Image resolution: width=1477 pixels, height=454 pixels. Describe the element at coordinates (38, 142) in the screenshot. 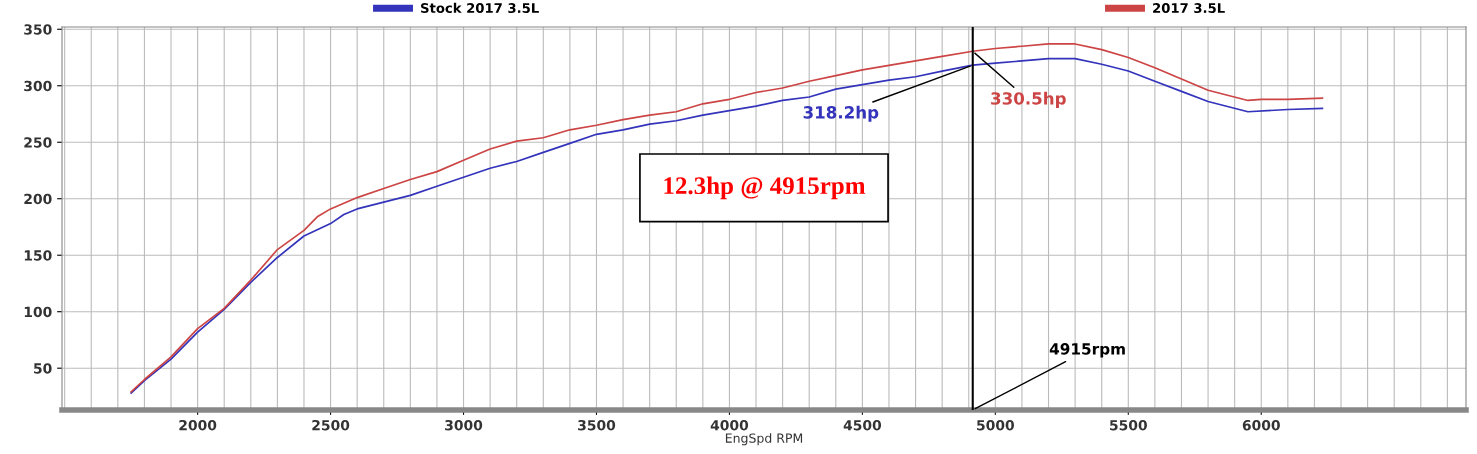

I see `y-tick-label: 250` at that location.